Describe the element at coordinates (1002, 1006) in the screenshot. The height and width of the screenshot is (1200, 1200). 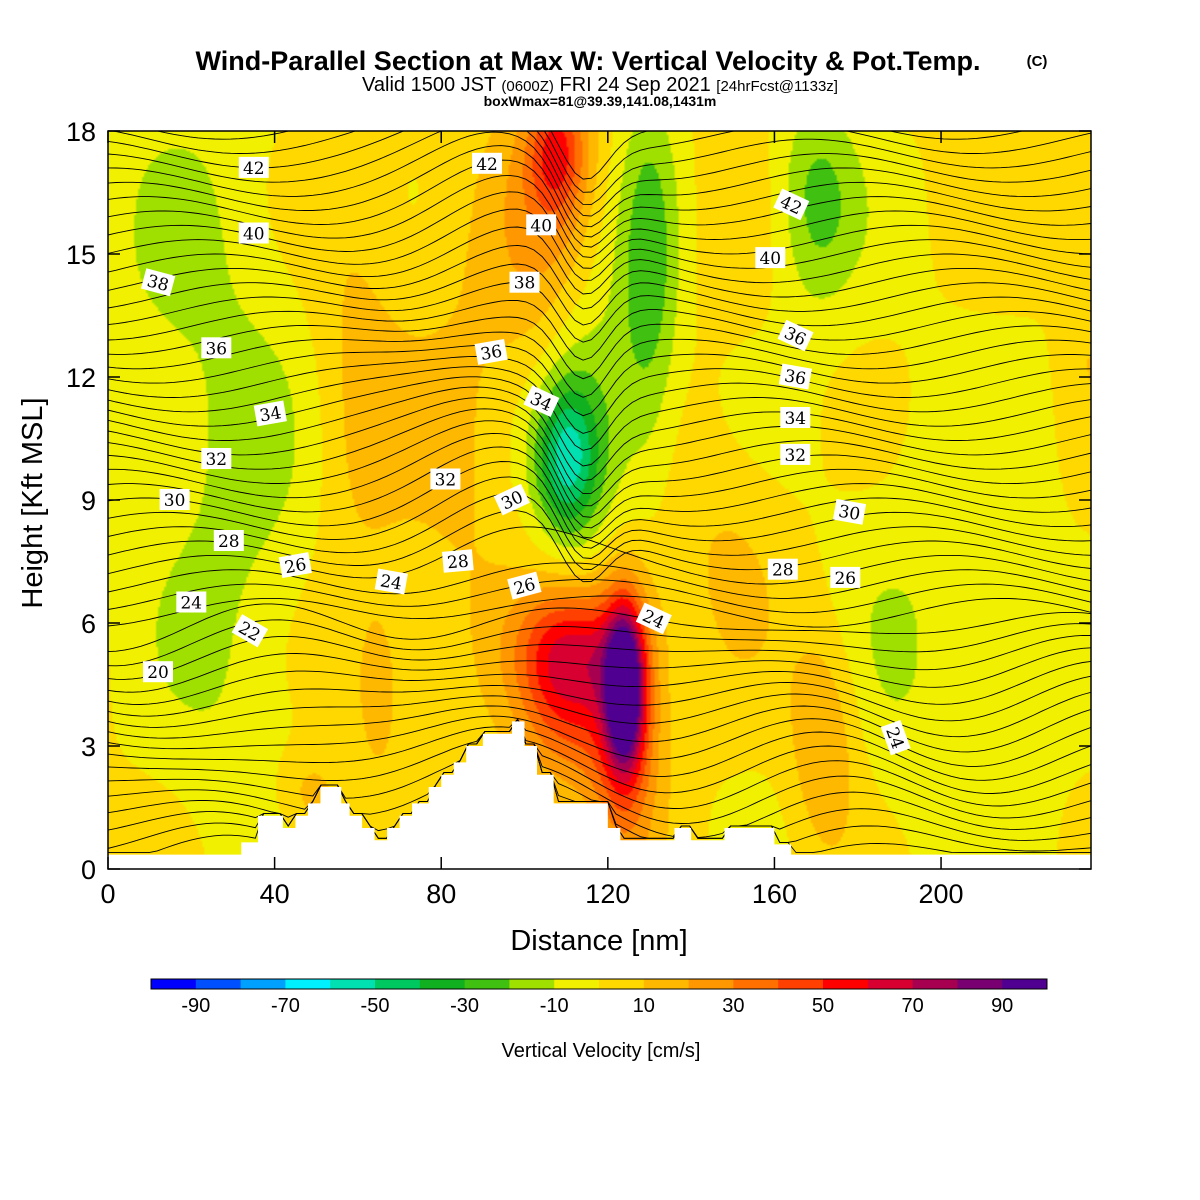
I see `colorbar-tick-label: 90` at that location.